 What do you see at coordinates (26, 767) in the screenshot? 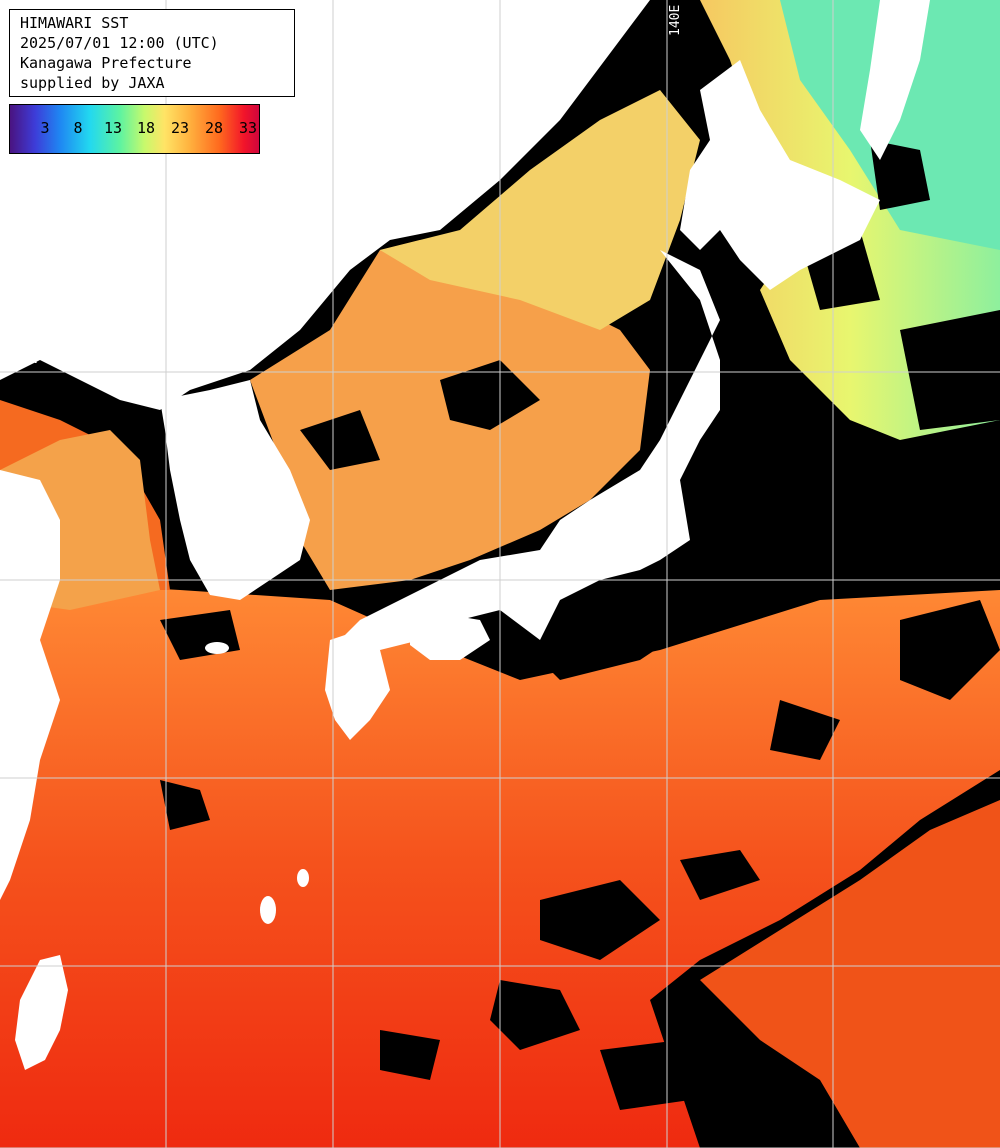
I see `grid-label-30n: 30N` at bounding box center [26, 767].